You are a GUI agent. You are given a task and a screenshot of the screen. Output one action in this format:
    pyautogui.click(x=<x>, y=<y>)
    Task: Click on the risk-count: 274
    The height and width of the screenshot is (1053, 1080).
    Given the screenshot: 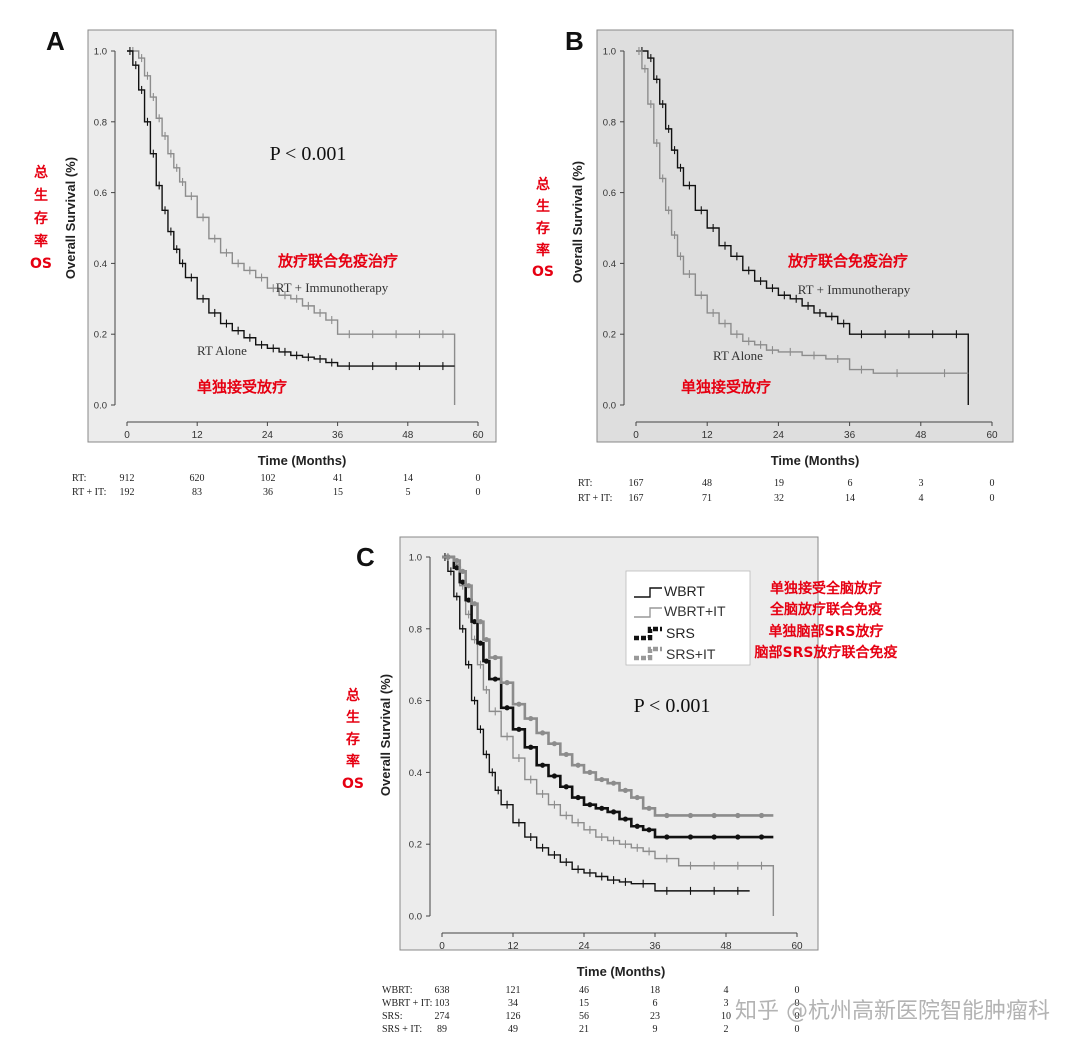 What is the action you would take?
    pyautogui.click(x=442, y=1016)
    